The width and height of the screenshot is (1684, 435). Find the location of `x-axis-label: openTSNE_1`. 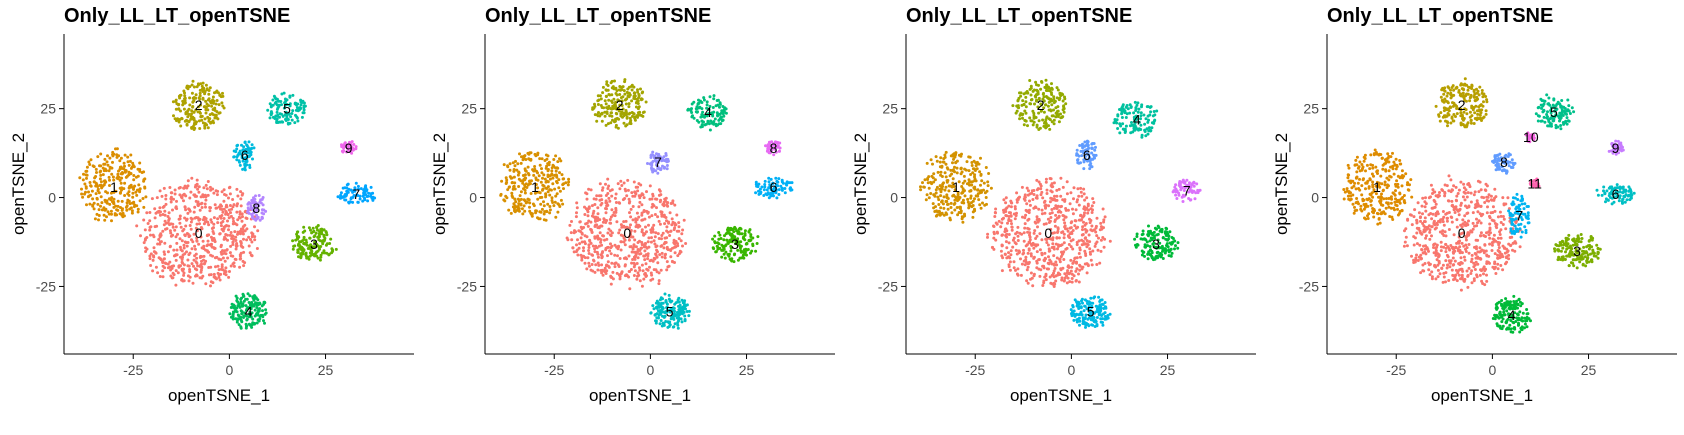

x-axis-label: openTSNE_1 is located at coordinates (640, 395).